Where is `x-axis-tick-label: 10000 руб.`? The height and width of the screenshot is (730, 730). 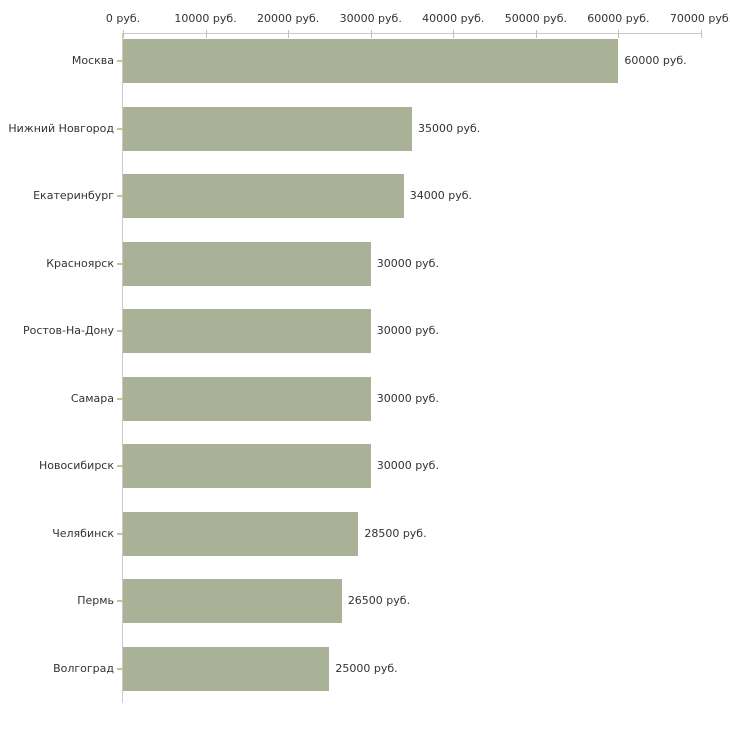 x-axis-tick-label: 10000 руб. is located at coordinates (205, 18).